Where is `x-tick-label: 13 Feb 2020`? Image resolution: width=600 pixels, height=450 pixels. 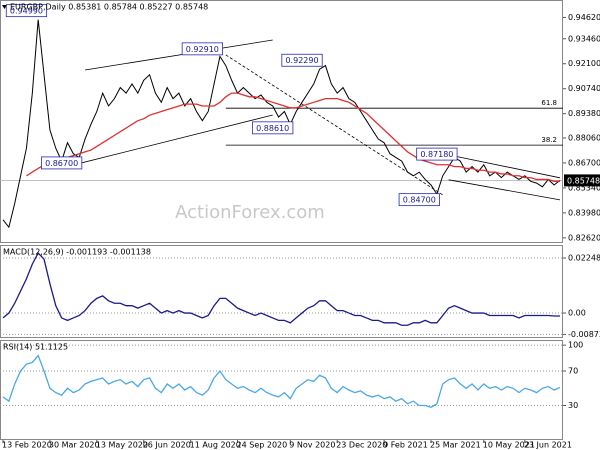 x-tick-label: 13 Feb 2020 is located at coordinates (27, 445).